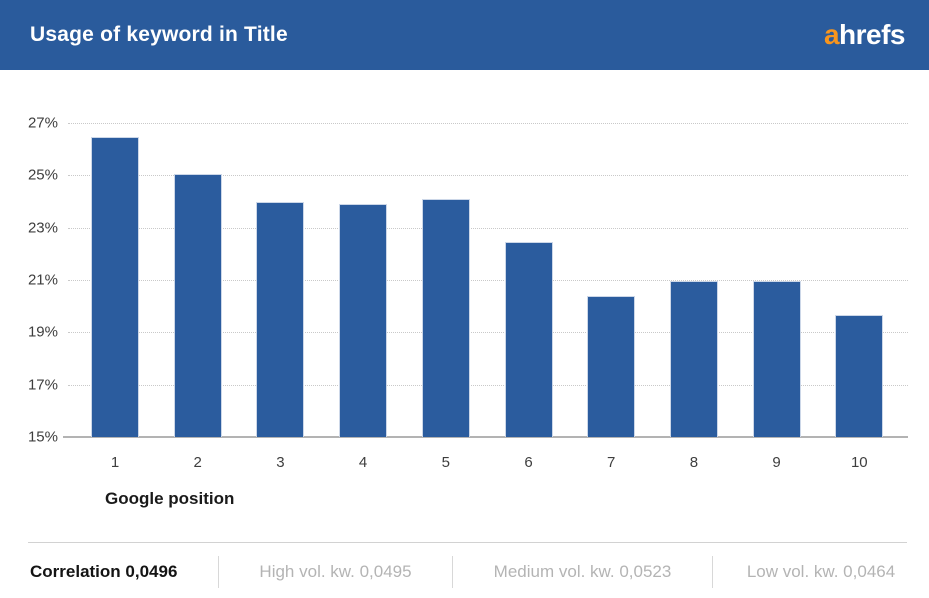  Describe the element at coordinates (104, 571) in the screenshot. I see `correlation-overall: Correlation 0,0496` at that location.